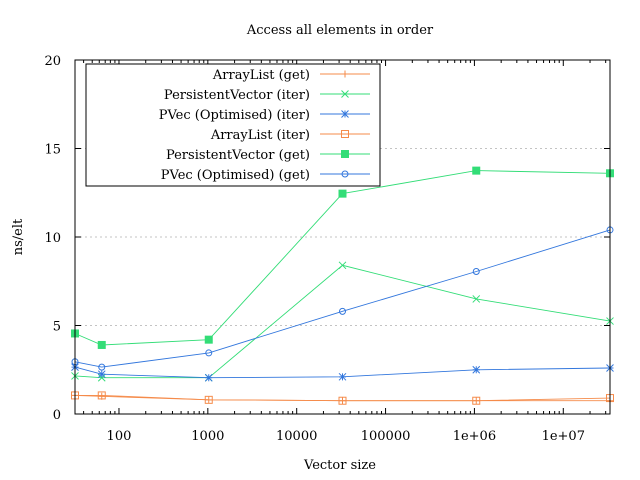 The width and height of the screenshot is (640, 480). What do you see at coordinates (474, 436) in the screenshot?
I see `x-tick-label: 1e+06` at bounding box center [474, 436].